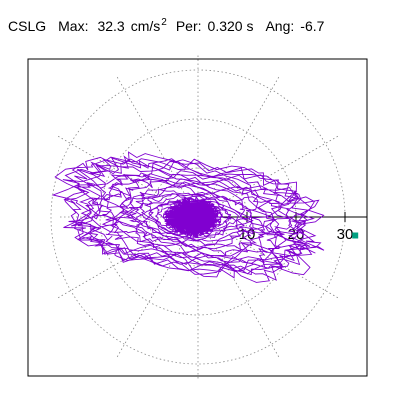  Describe the element at coordinates (247, 234) in the screenshot. I see `radial-tick-label-10: 10` at that location.